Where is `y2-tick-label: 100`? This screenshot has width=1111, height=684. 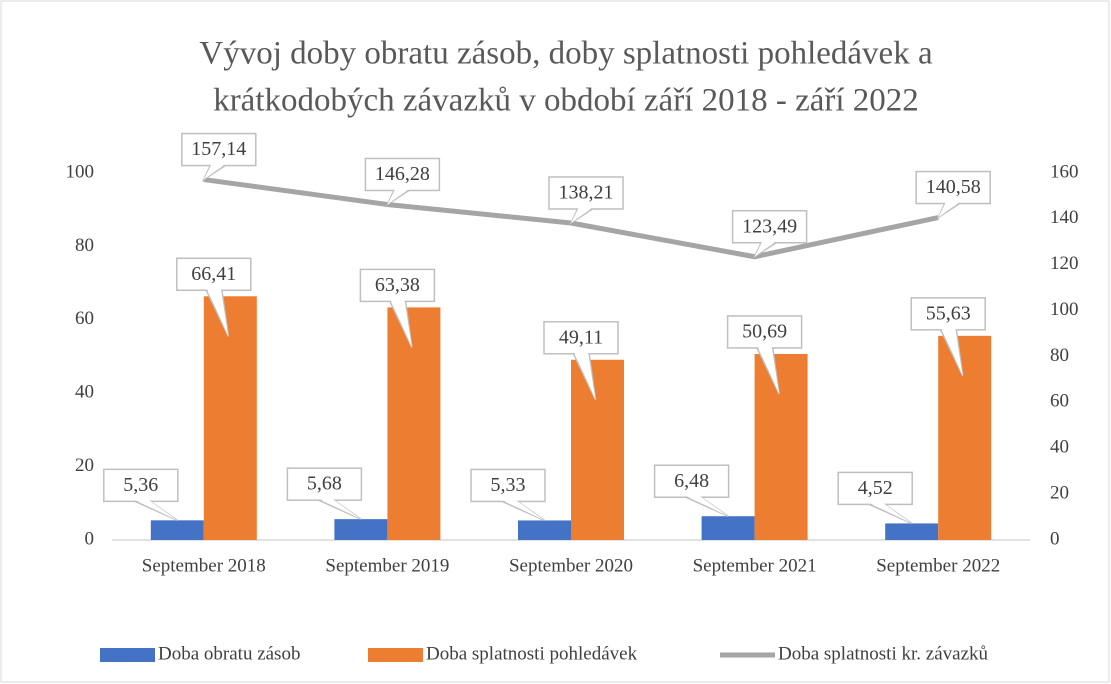
y2-tick-label: 100 is located at coordinates (1064, 309).